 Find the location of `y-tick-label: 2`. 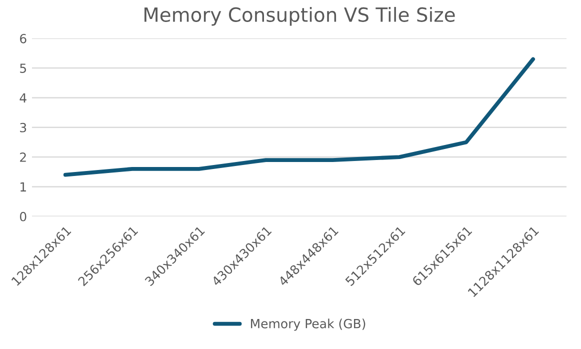

y-tick-label: 2 is located at coordinates (23, 157).